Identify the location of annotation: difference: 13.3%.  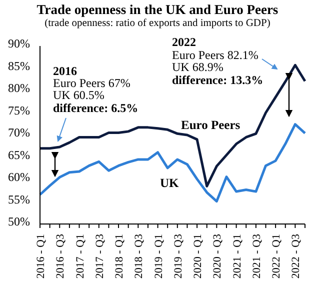
(218, 80).